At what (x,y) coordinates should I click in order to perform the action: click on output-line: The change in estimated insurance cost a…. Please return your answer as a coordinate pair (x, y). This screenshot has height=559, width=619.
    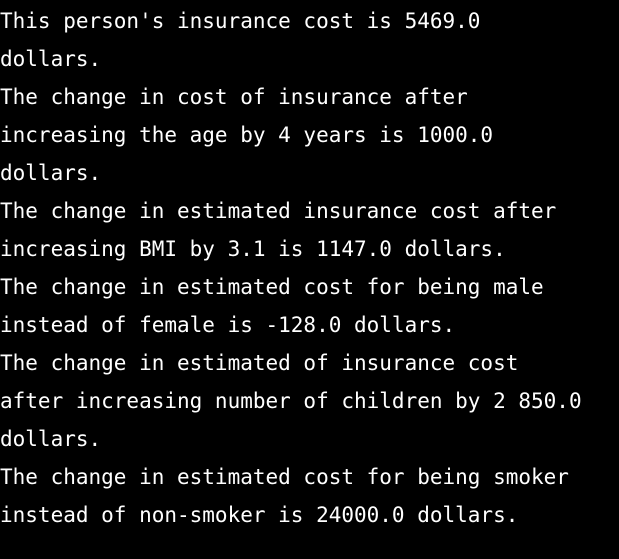
    Looking at the image, I should click on (278, 211).